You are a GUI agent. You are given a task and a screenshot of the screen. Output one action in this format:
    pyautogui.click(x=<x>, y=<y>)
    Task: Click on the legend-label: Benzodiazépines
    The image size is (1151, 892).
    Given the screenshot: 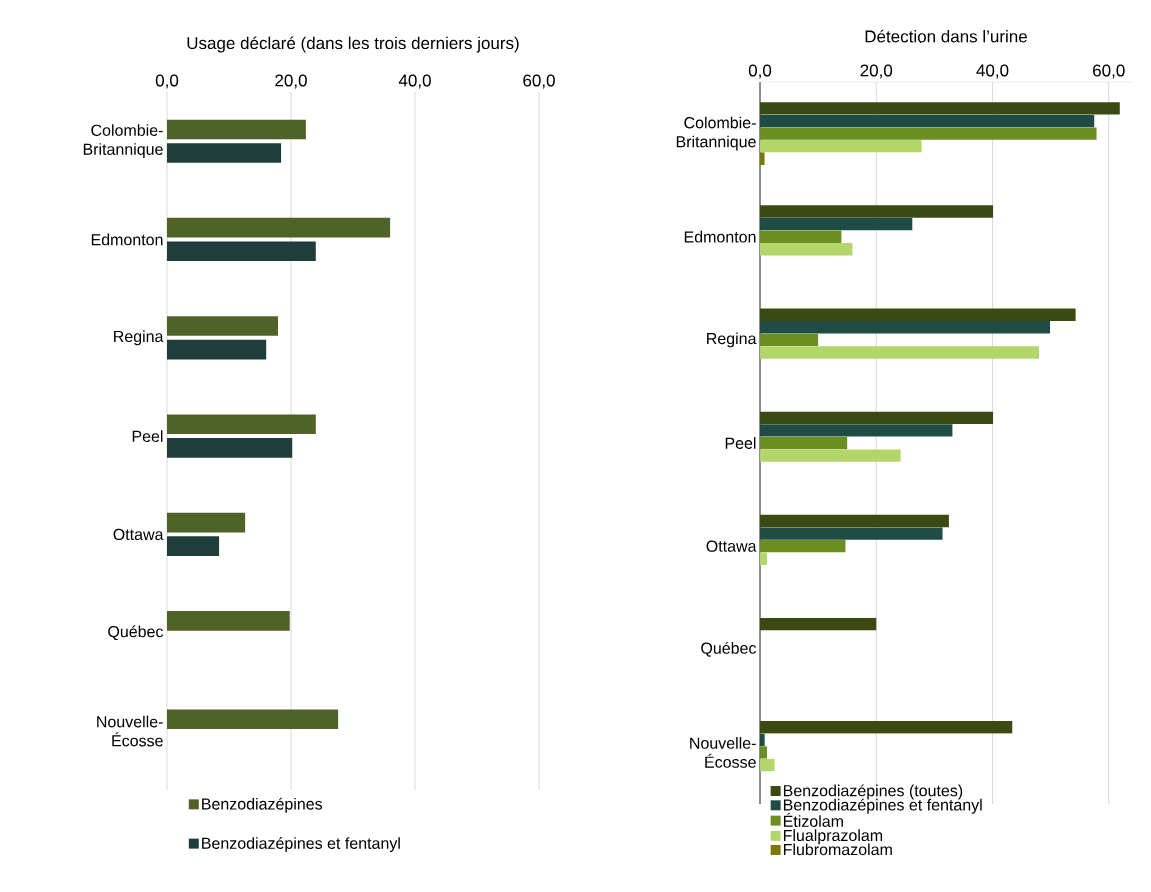 What is the action you would take?
    pyautogui.click(x=262, y=805)
    